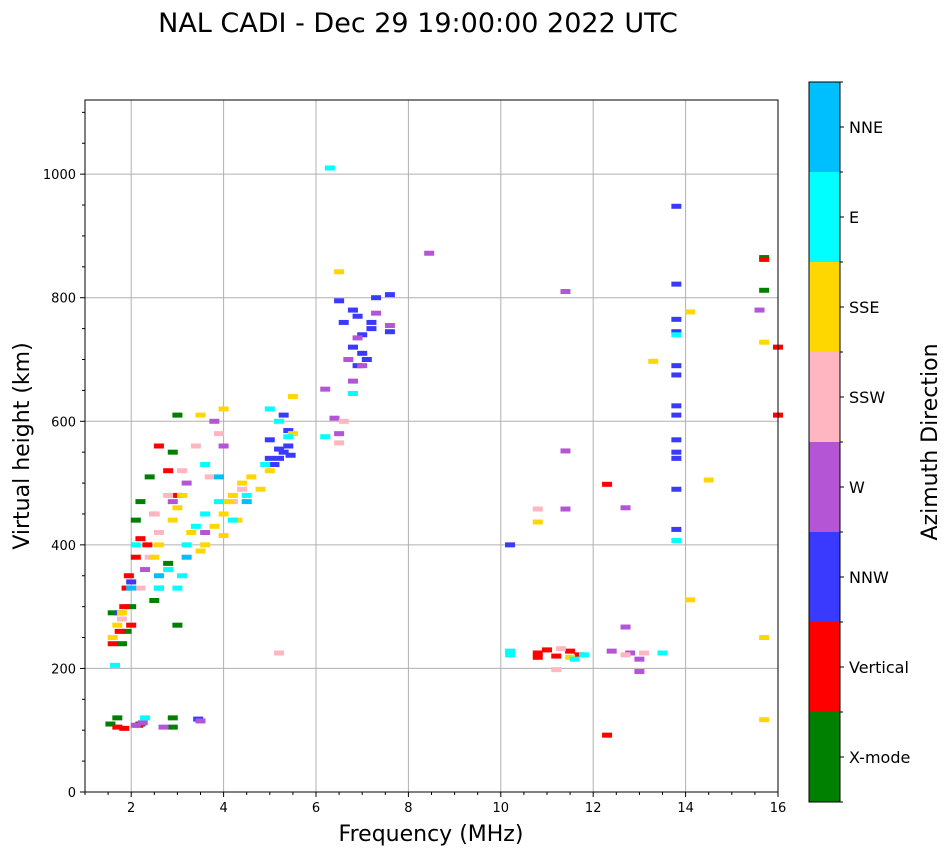 This screenshot has height=856, width=951. I want to click on x-tick-label: 6, so click(316, 808).